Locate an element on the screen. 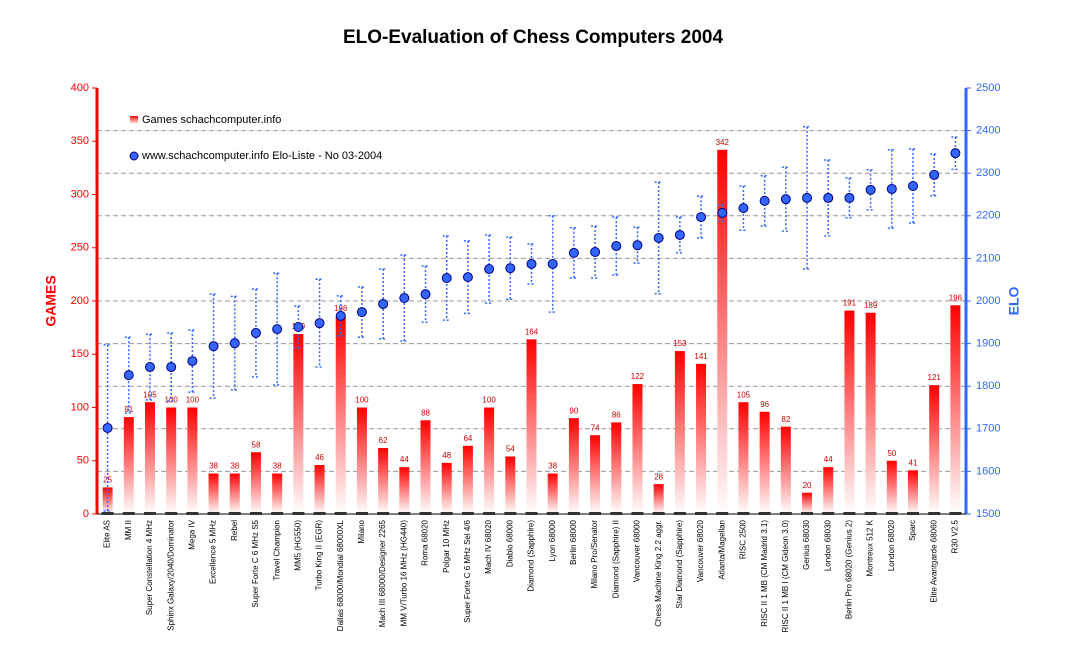 The image size is (1065, 662). data-label: 141 is located at coordinates (701, 356).